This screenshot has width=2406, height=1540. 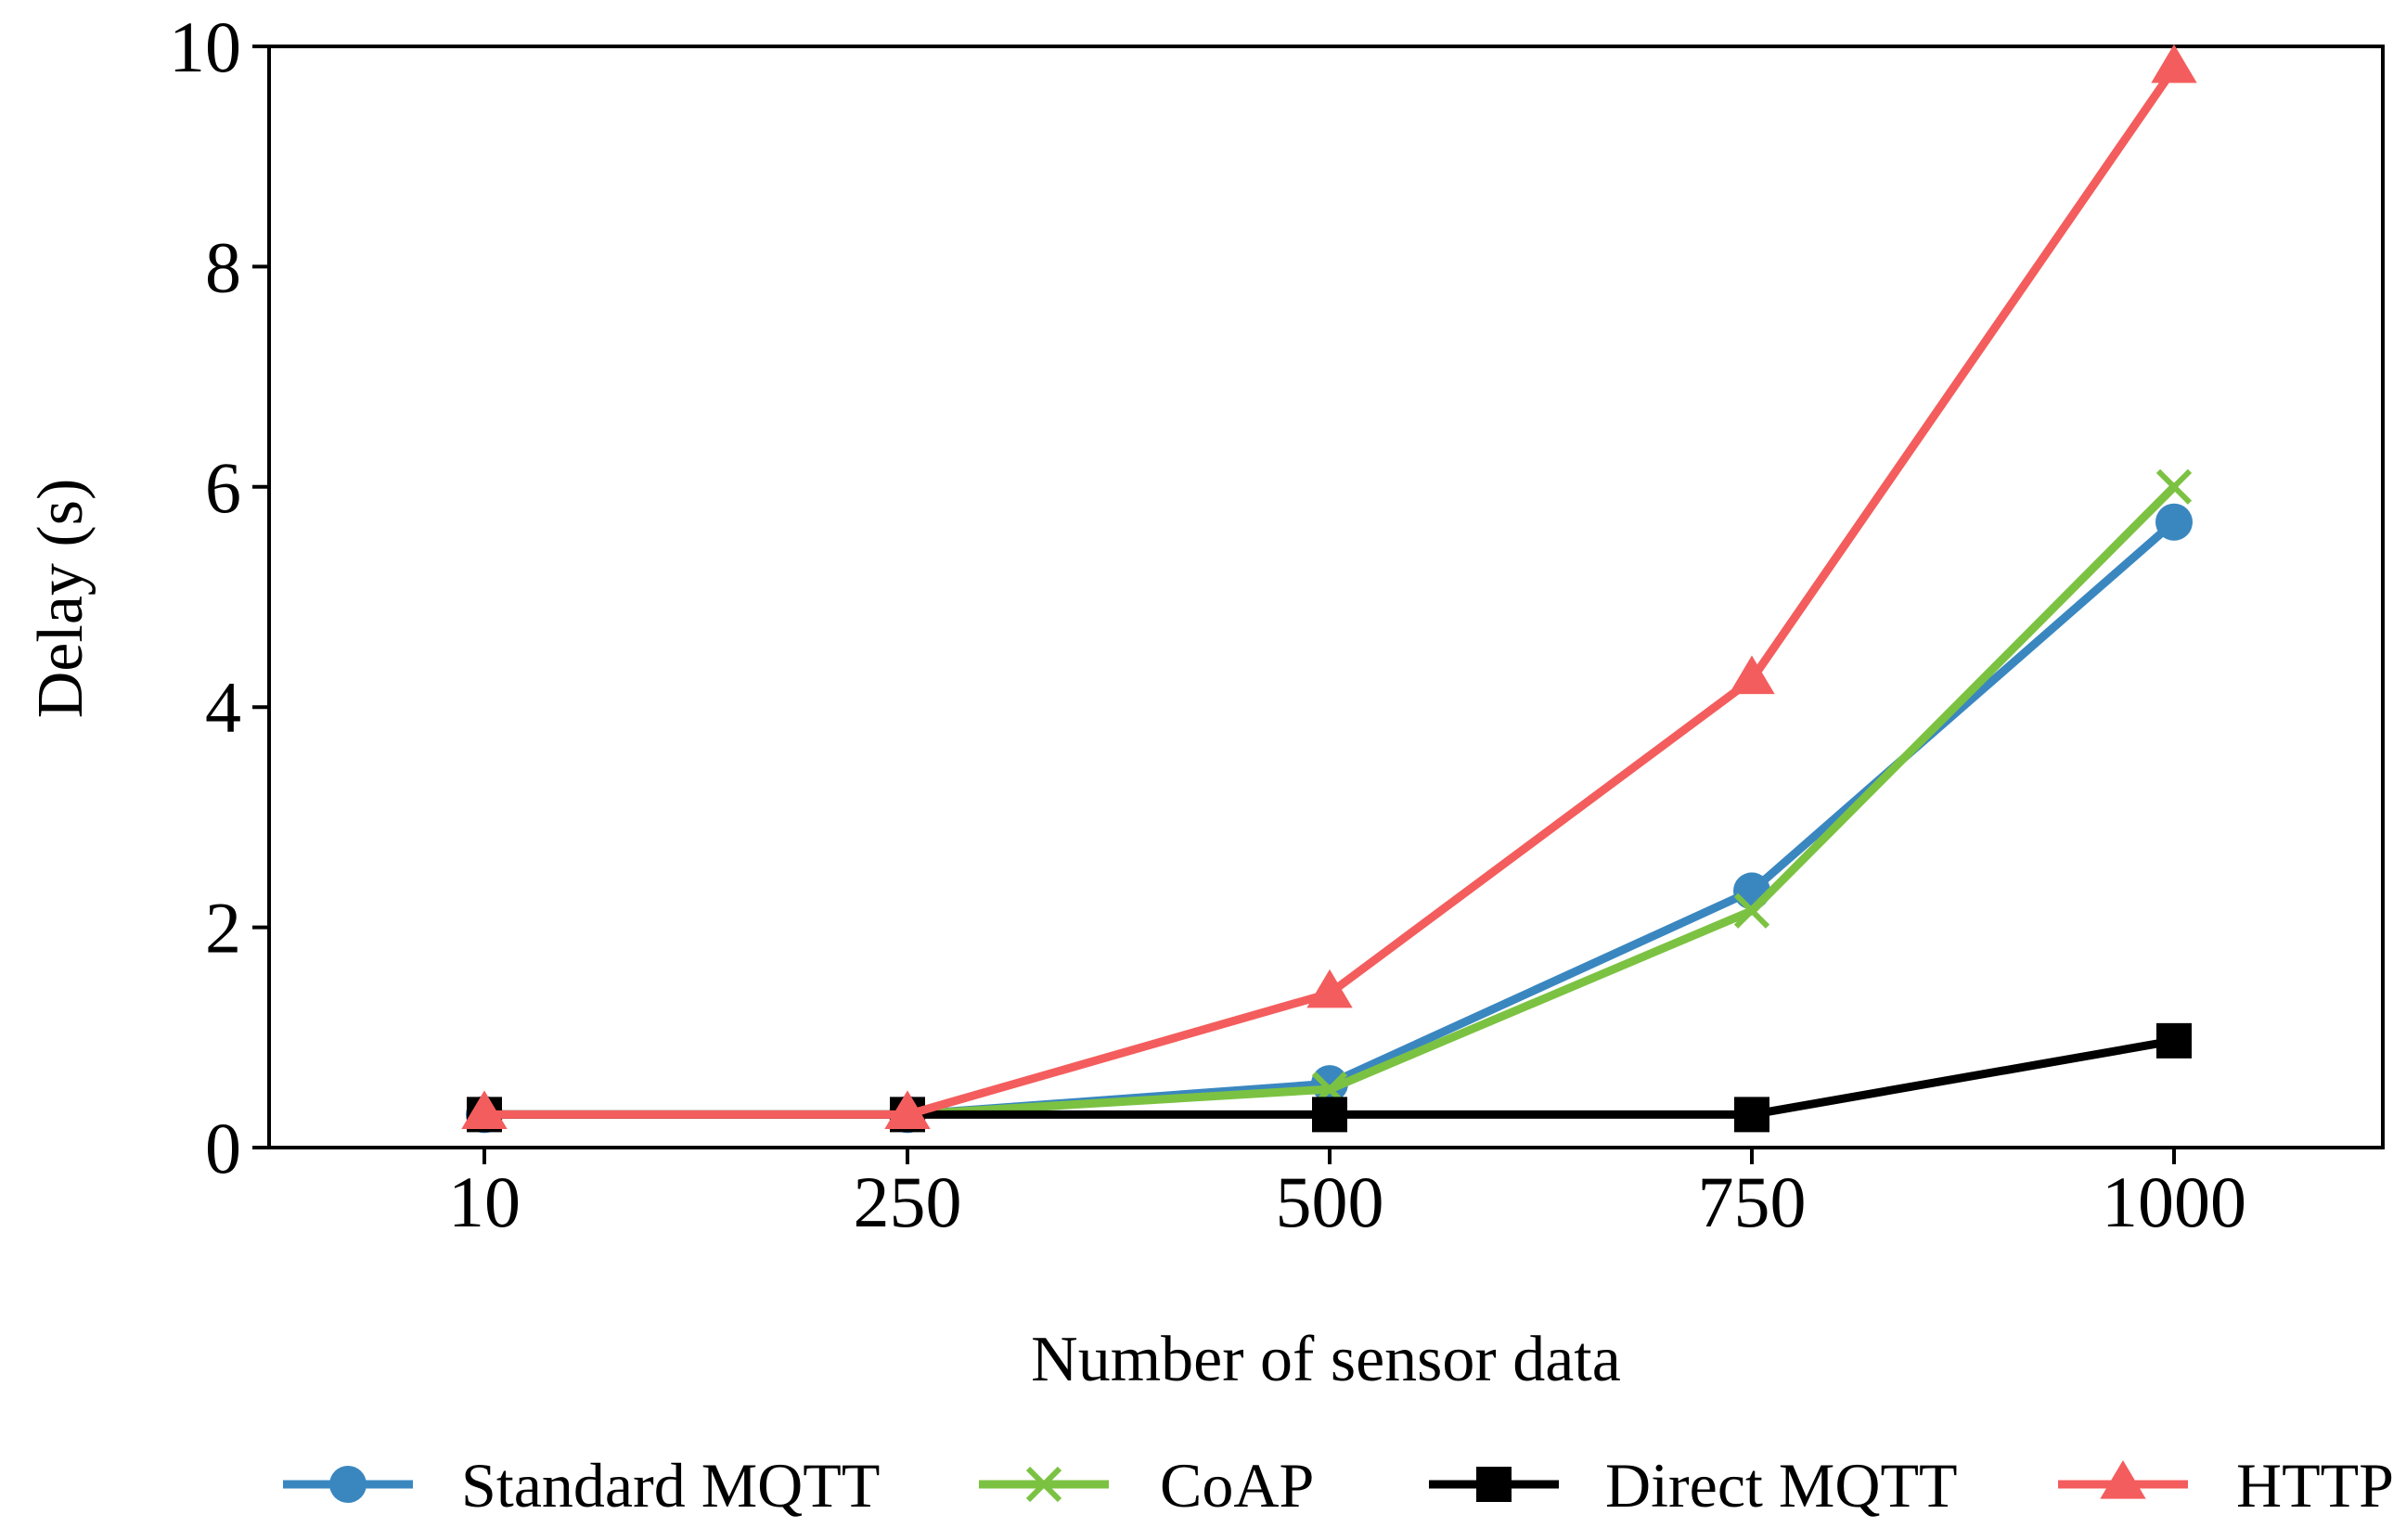 What do you see at coordinates (223, 707) in the screenshot?
I see `y-tick-label-4: 4` at bounding box center [223, 707].